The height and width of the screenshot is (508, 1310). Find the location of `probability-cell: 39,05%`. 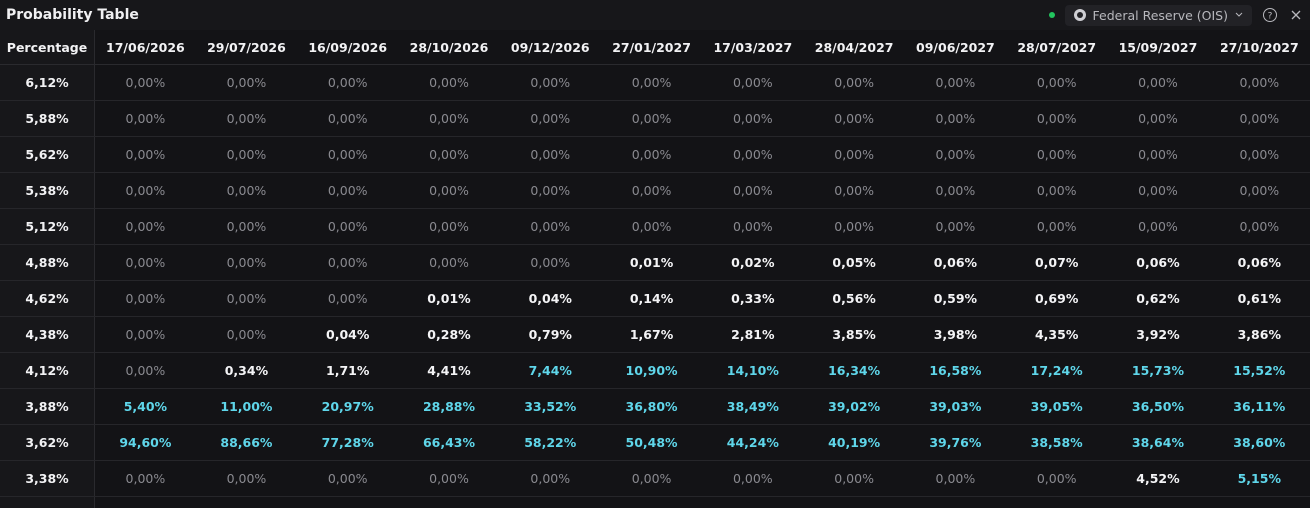

probability-cell: 39,05% is located at coordinates (1057, 406).